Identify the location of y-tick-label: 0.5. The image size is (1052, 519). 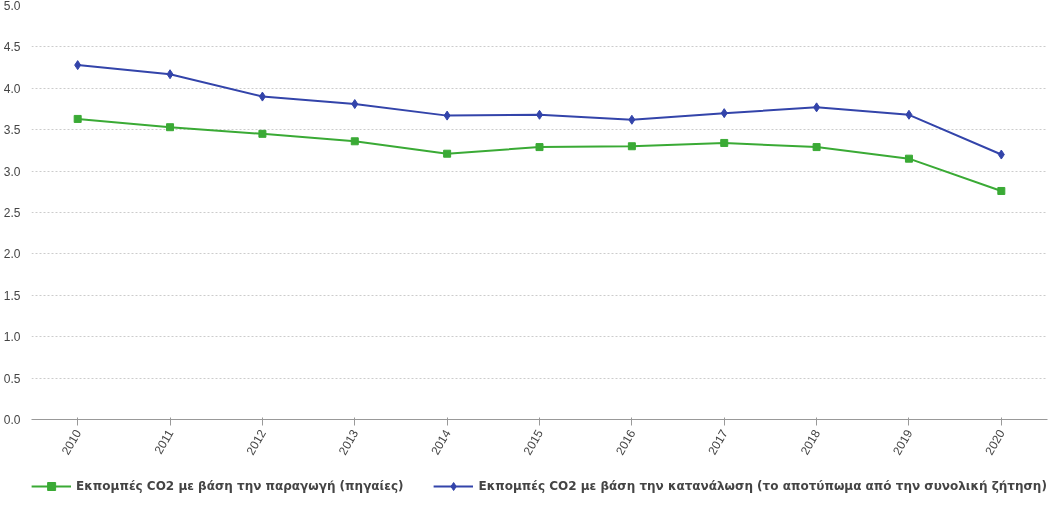
(12, 378).